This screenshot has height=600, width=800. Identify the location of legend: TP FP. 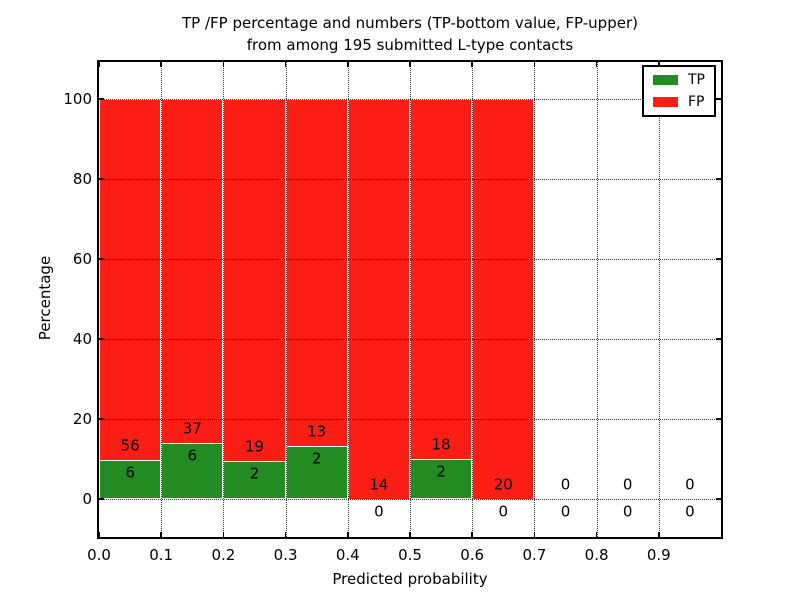
(679, 91).